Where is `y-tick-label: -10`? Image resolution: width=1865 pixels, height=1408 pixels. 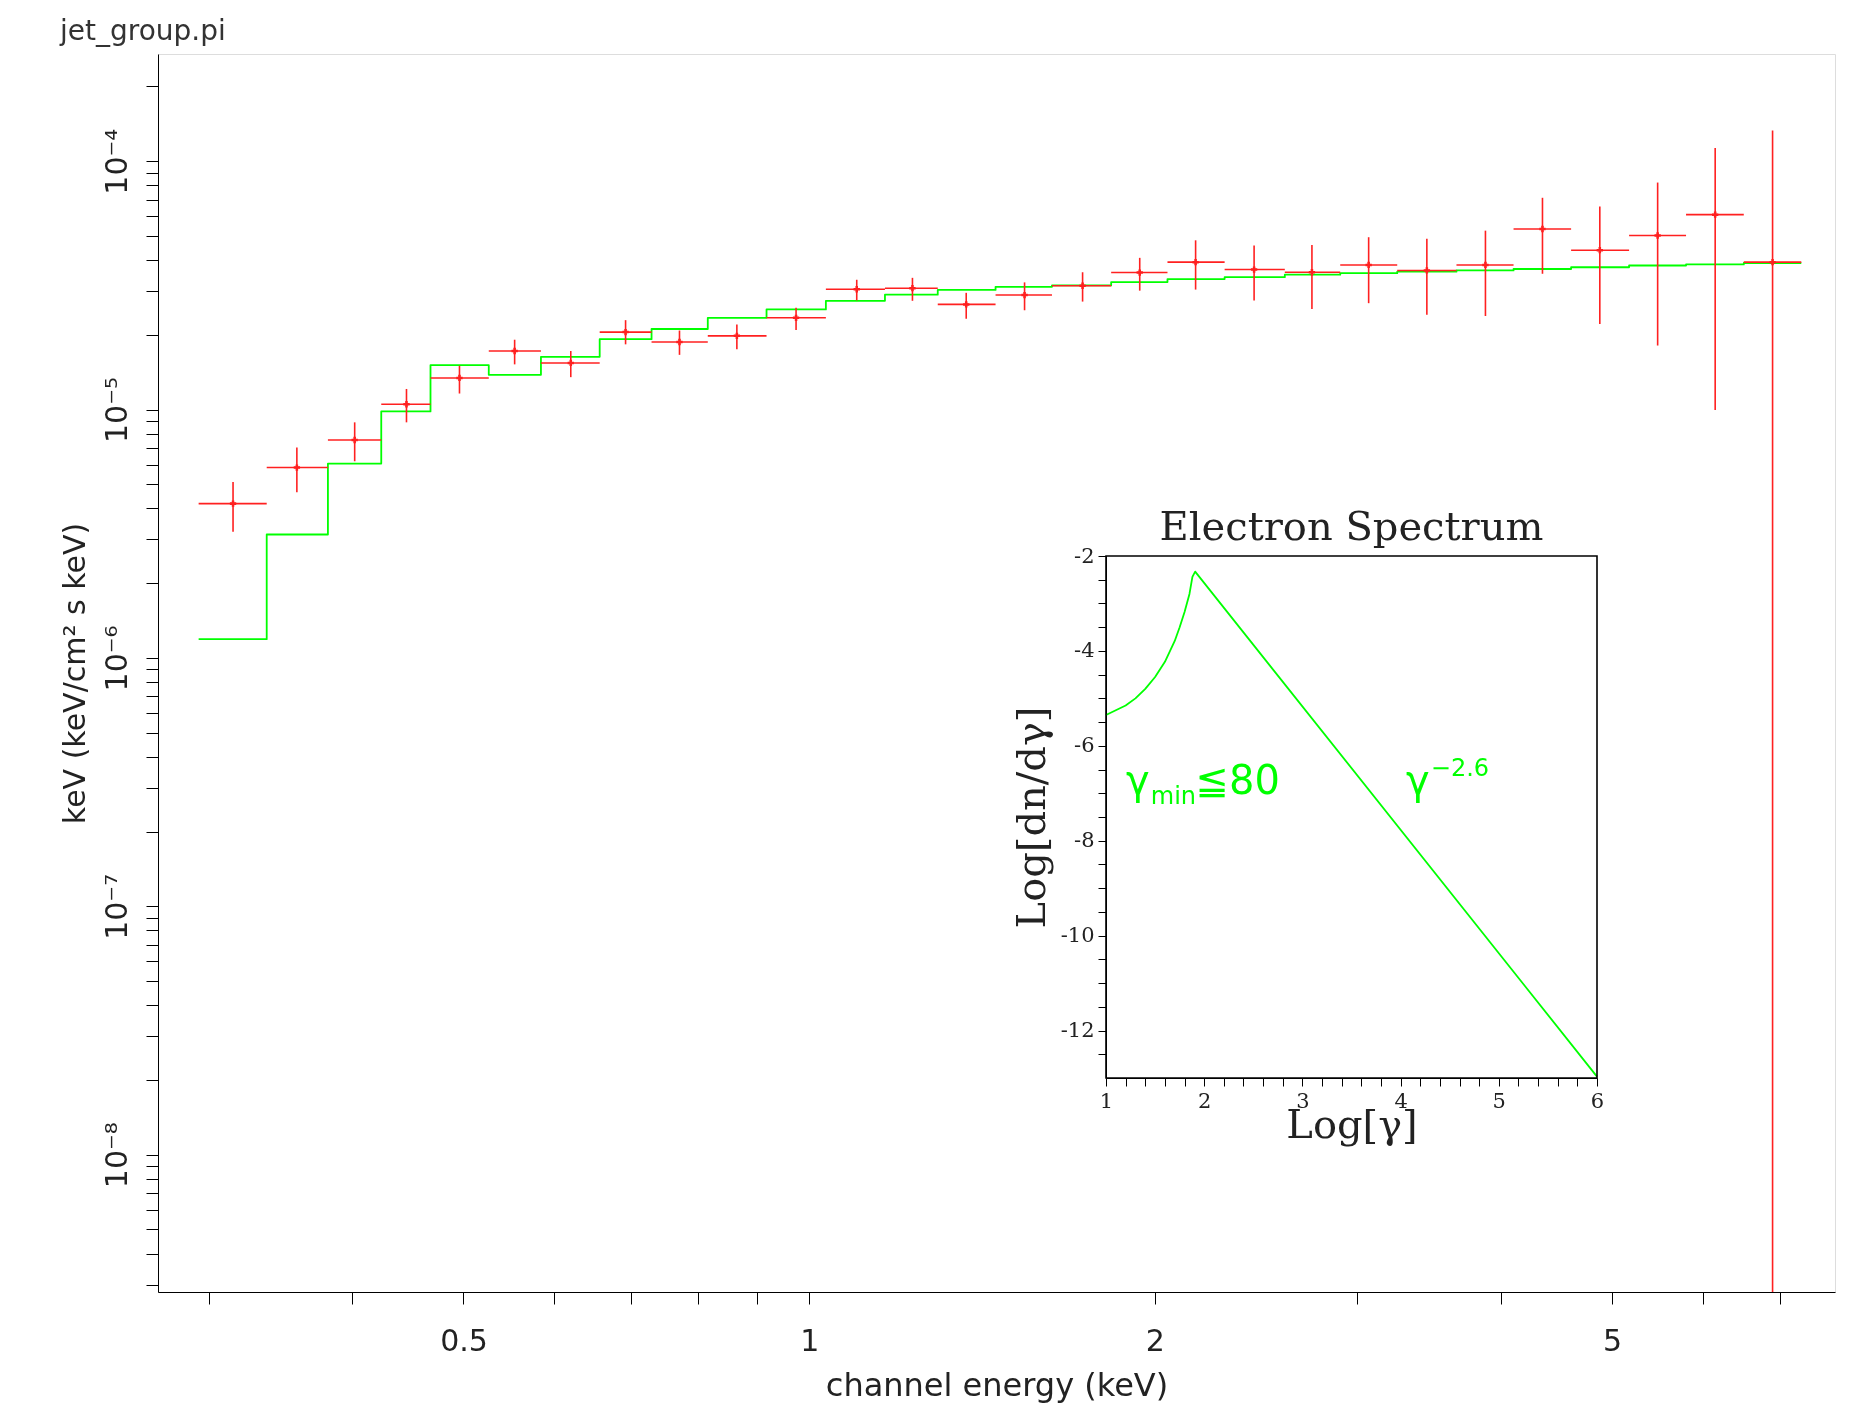 y-tick-label: -10 is located at coordinates (1077, 935).